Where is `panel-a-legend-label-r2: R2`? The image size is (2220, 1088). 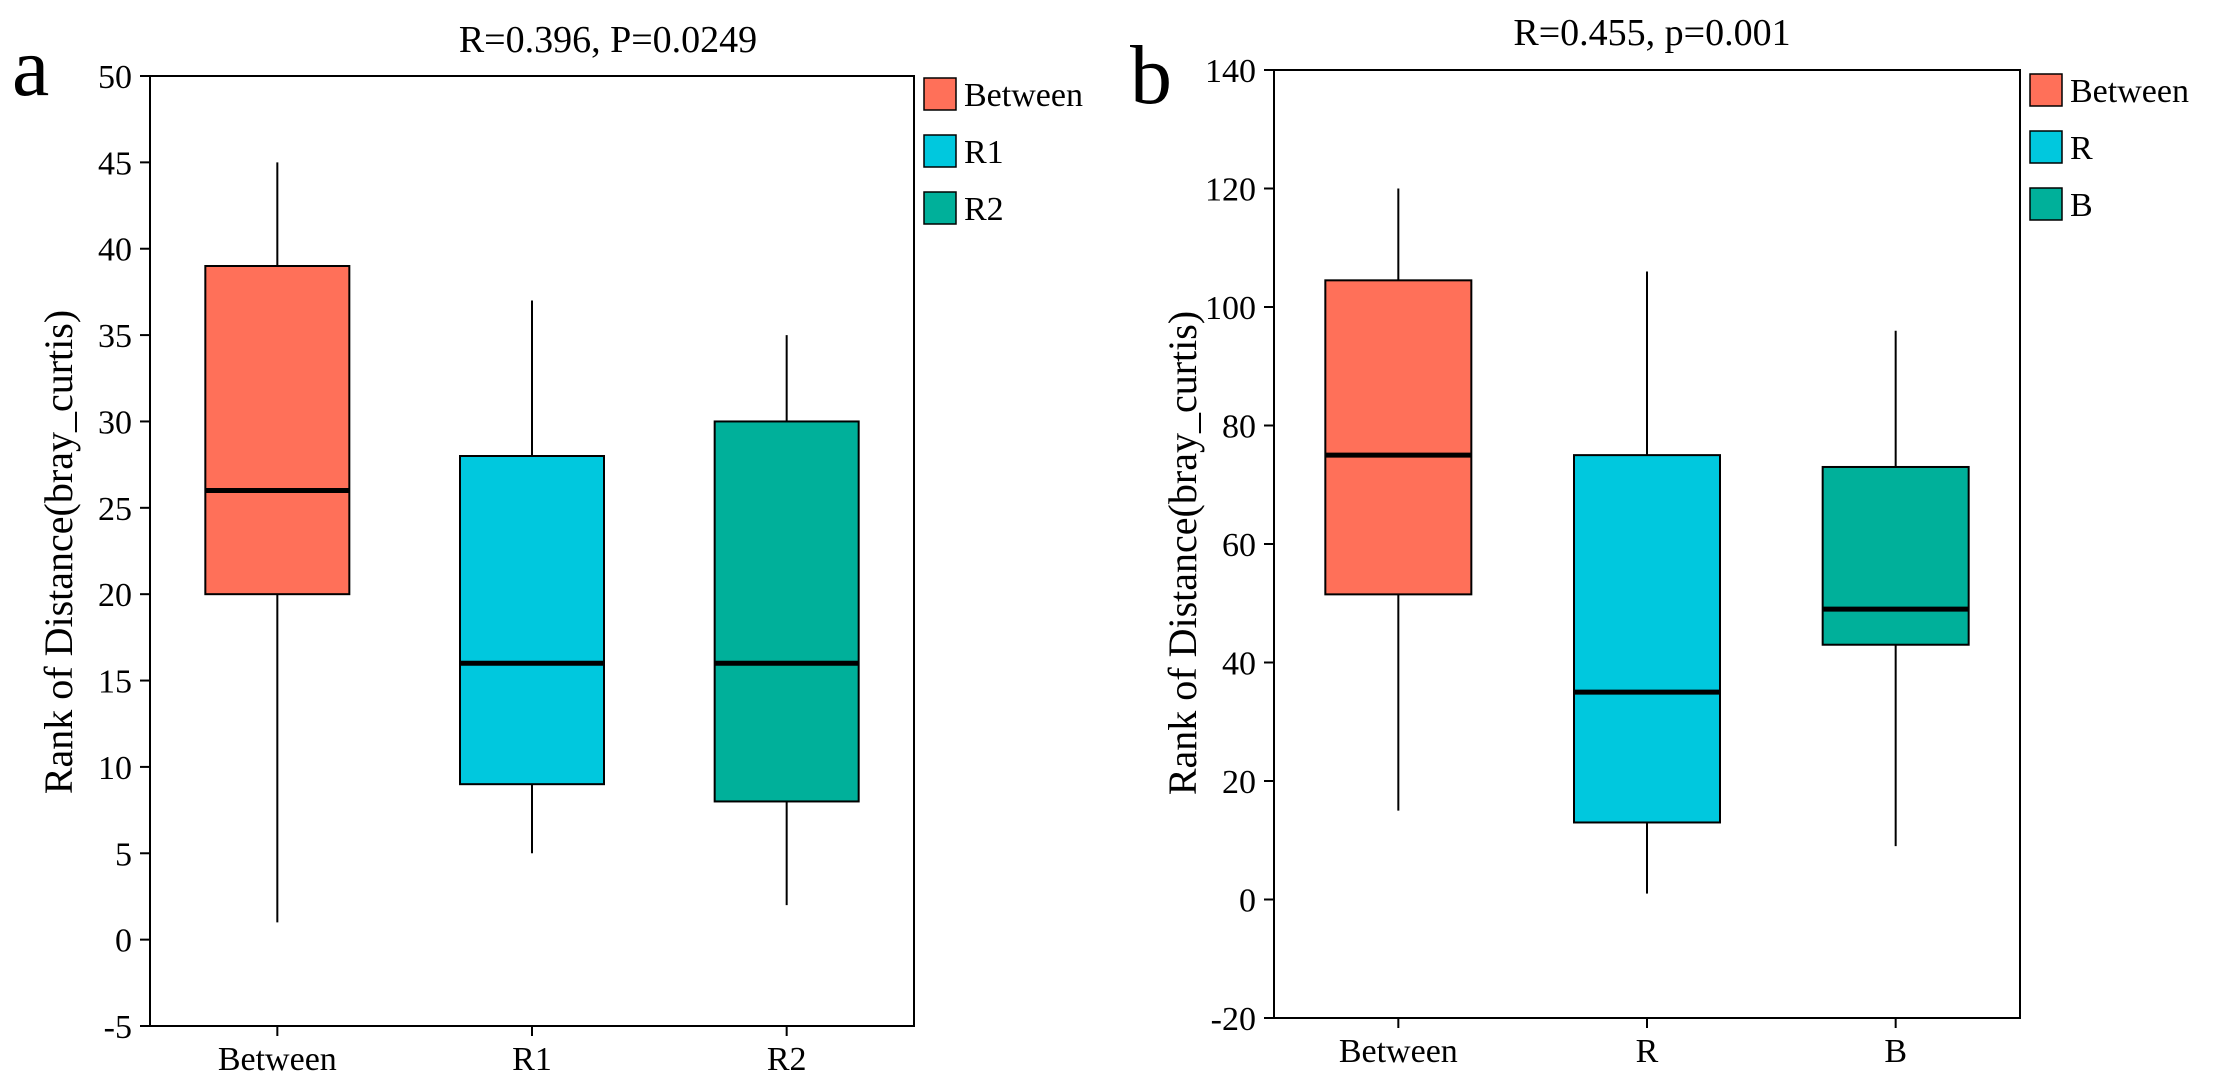
panel-a-legend-label-r2: R2 is located at coordinates (984, 209).